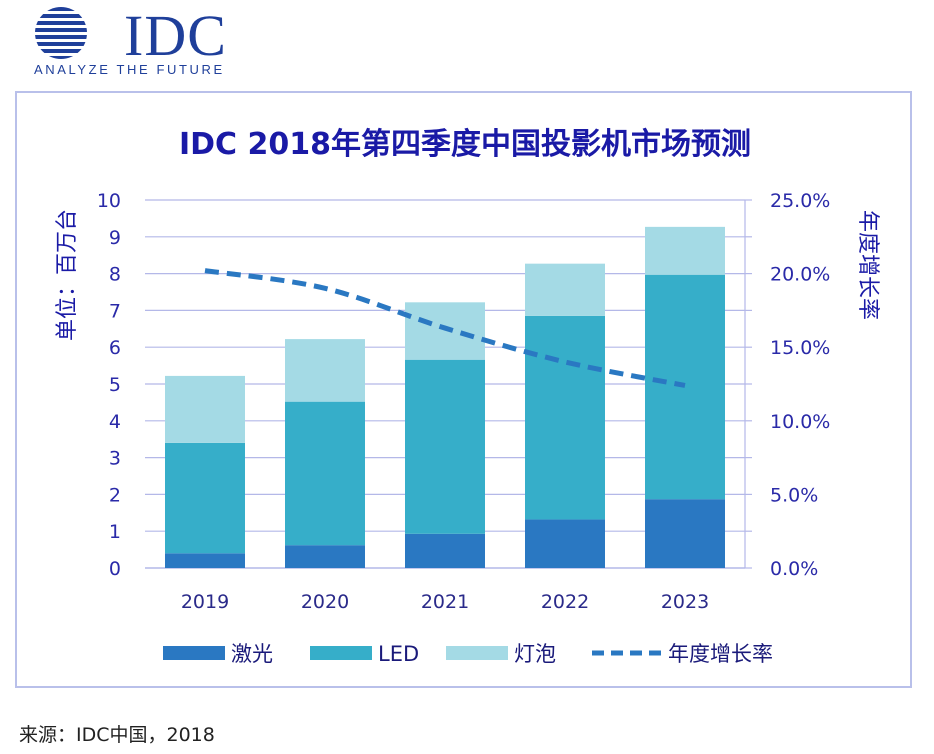 The image size is (934, 754). What do you see at coordinates (794, 495) in the screenshot?
I see `y2-tick-label: 5.0%` at bounding box center [794, 495].